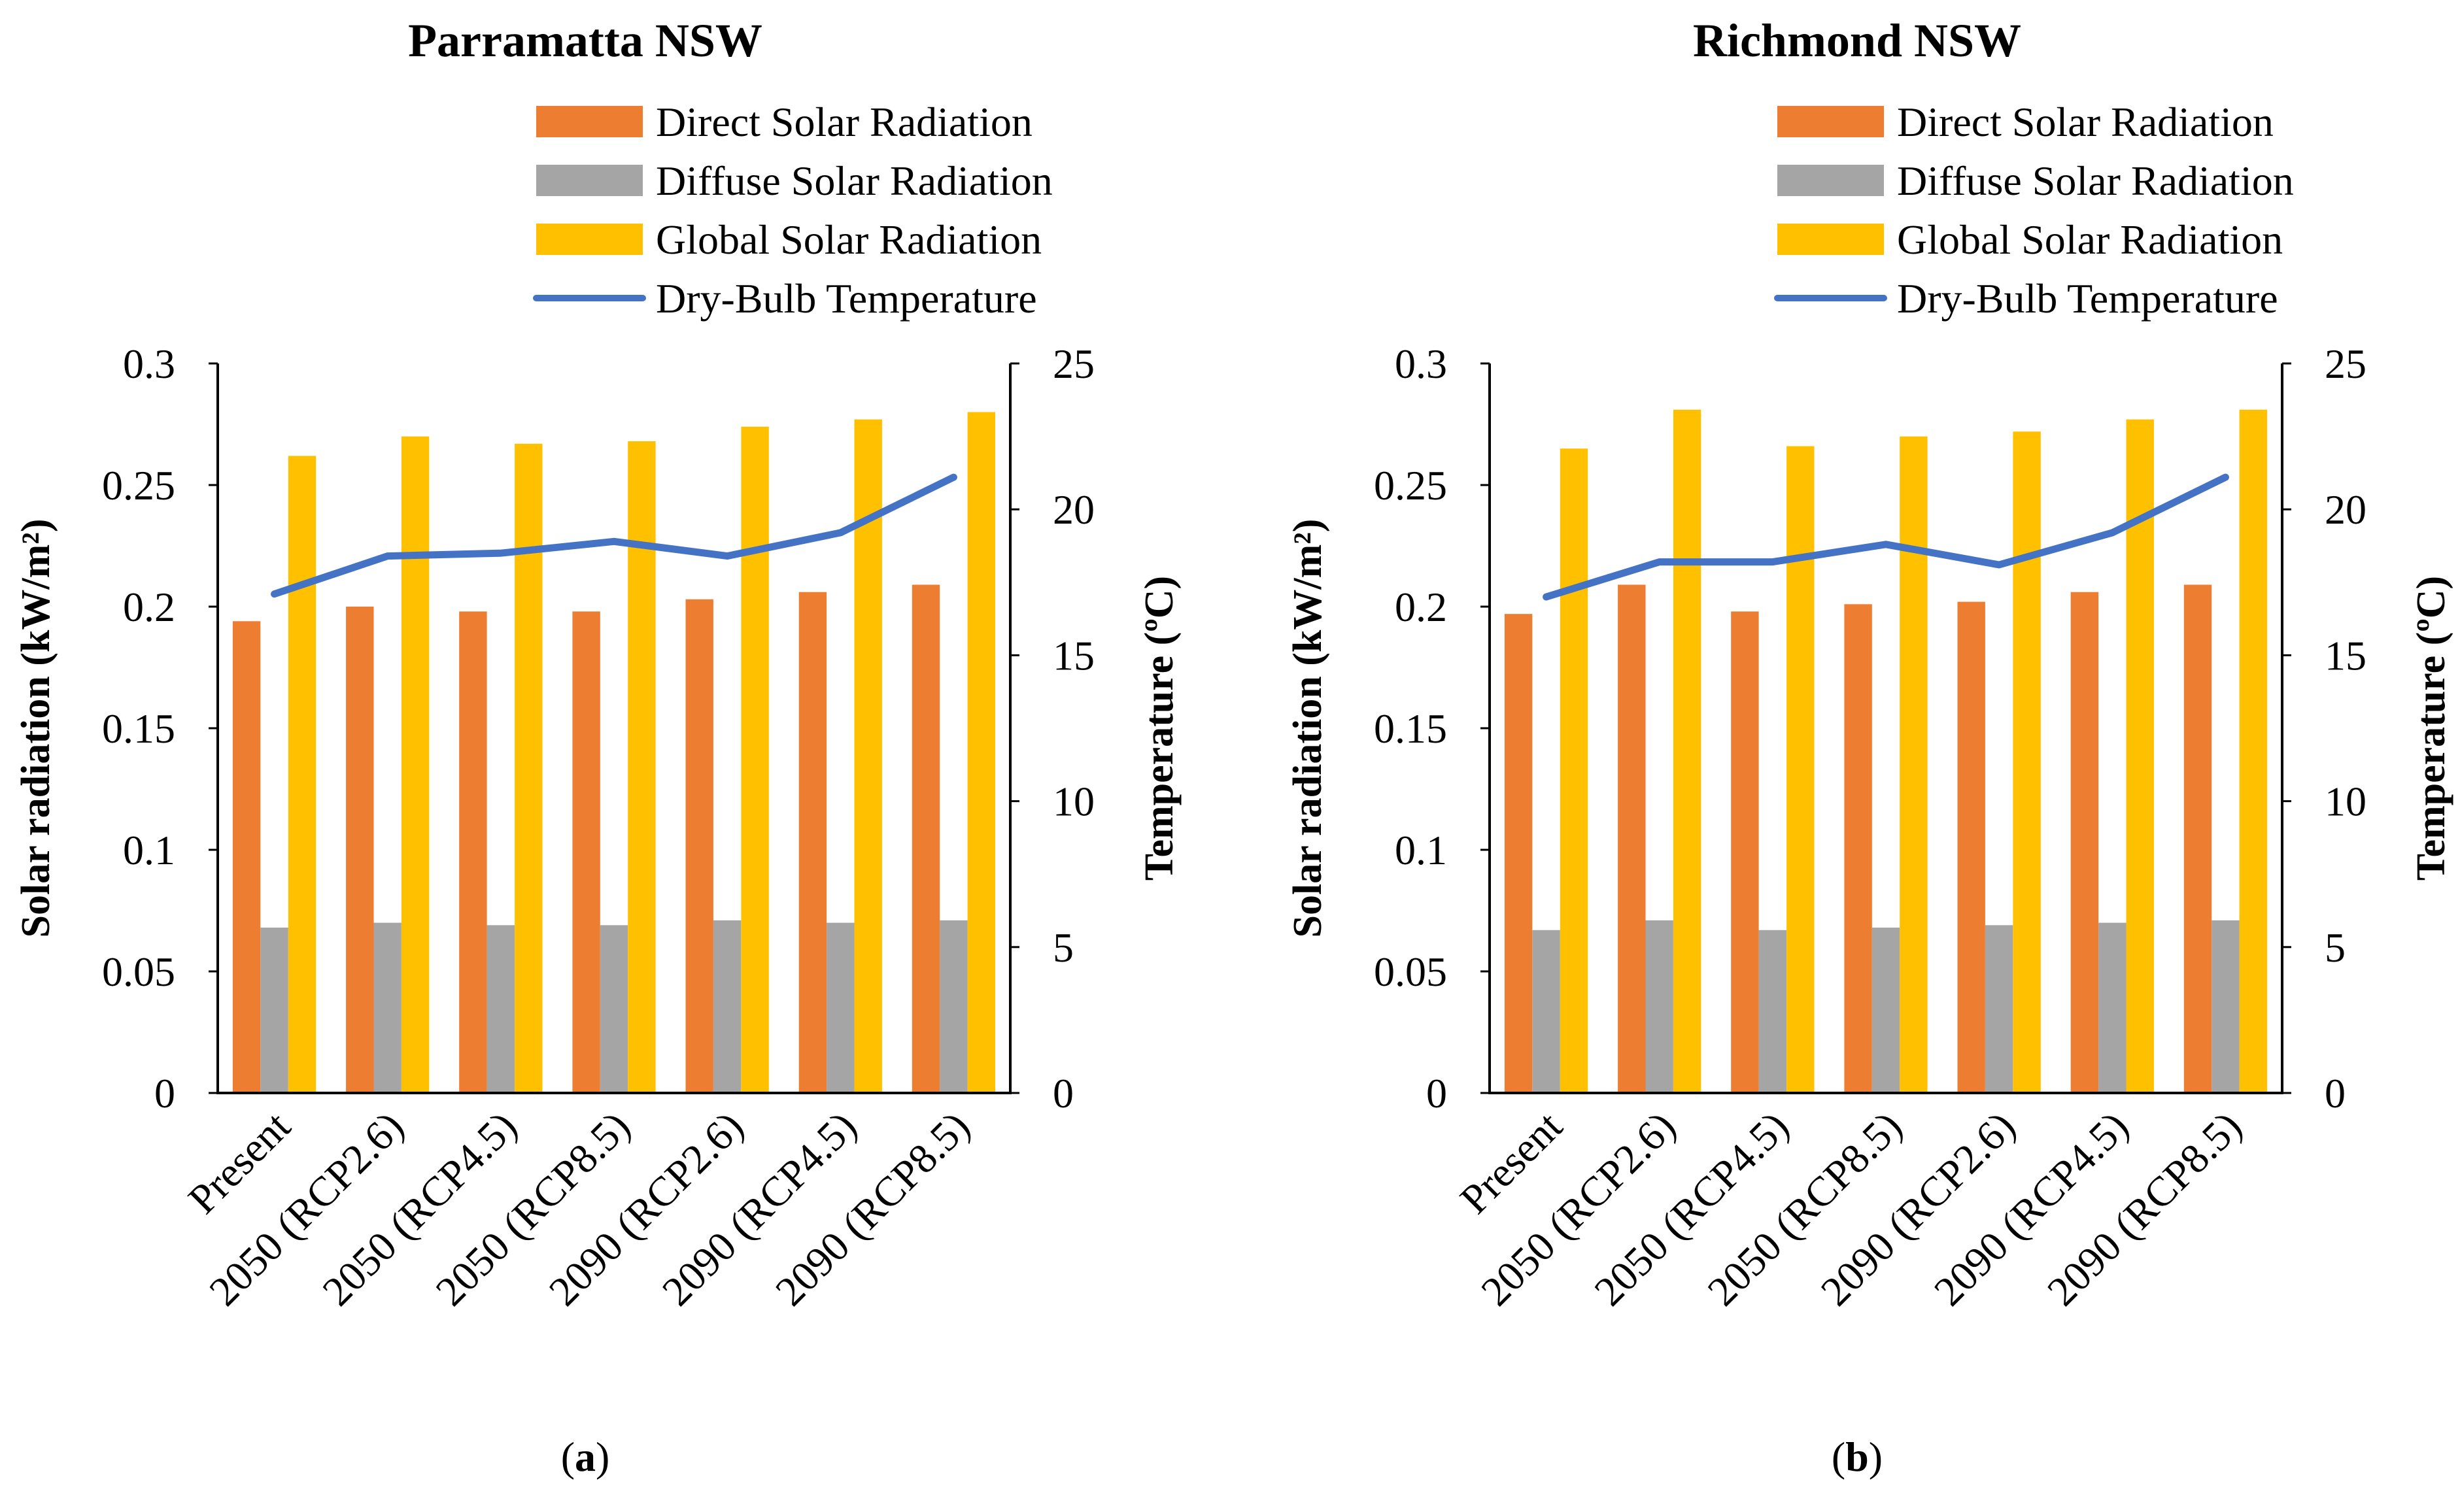  I want to click on legend-swatch-diffuse-solar-radiation, so click(589, 180).